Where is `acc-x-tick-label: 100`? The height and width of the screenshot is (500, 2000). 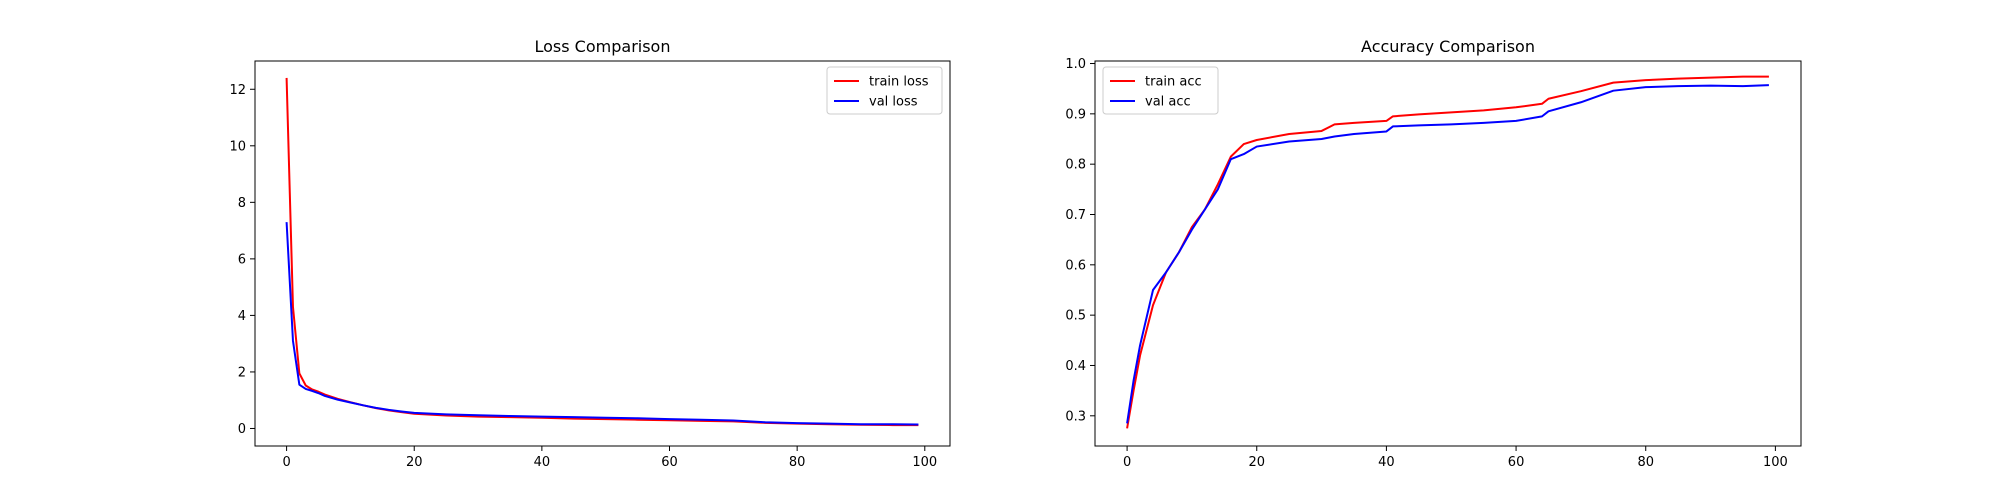
acc-x-tick-label: 100 is located at coordinates (1775, 462).